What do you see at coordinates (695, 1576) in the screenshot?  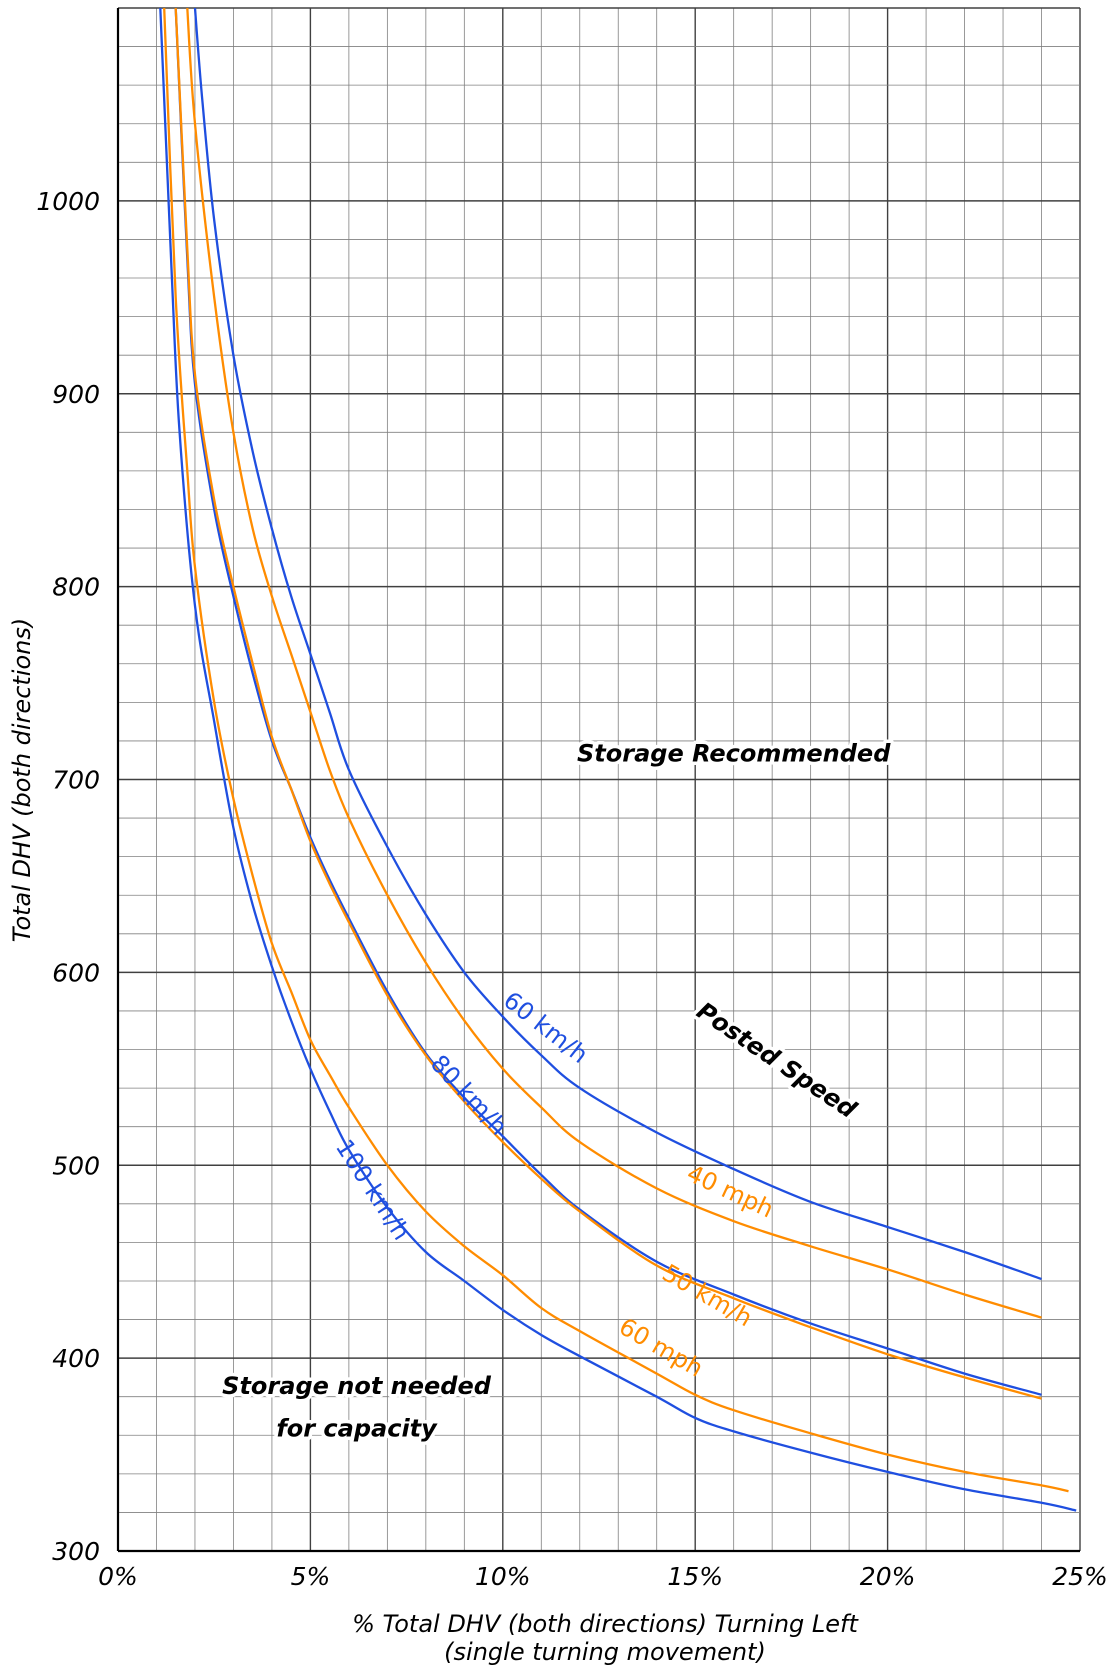 I see `x-tick-label: 15%` at bounding box center [695, 1576].